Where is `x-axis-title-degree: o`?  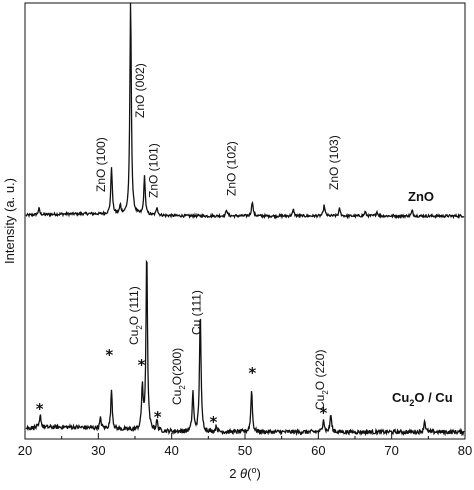 x-axis-title-degree: o is located at coordinates (253, 470).